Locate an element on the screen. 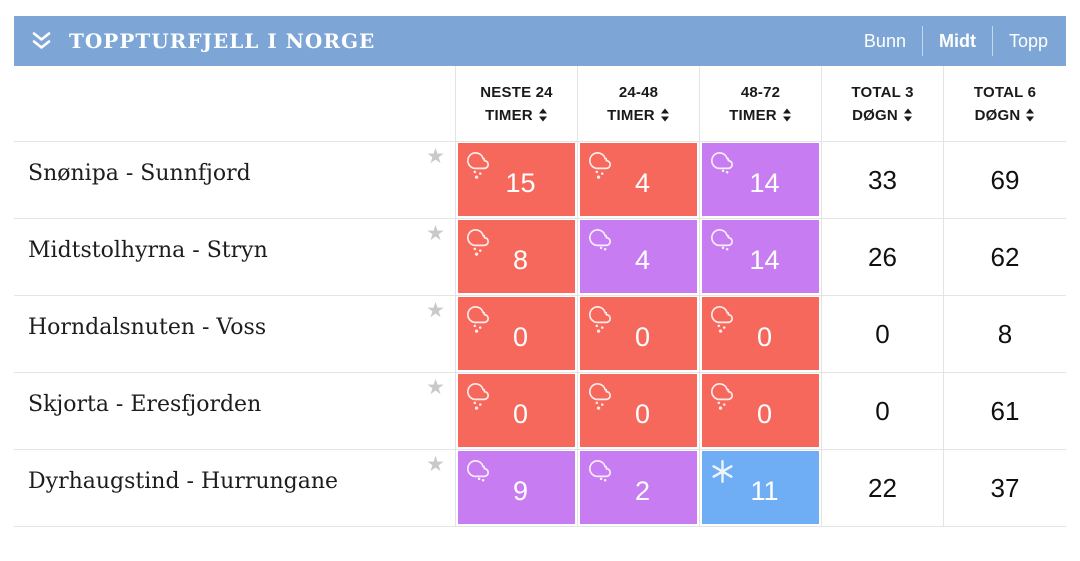 The image size is (1080, 561). total-6-value: 8 is located at coordinates (1005, 333).